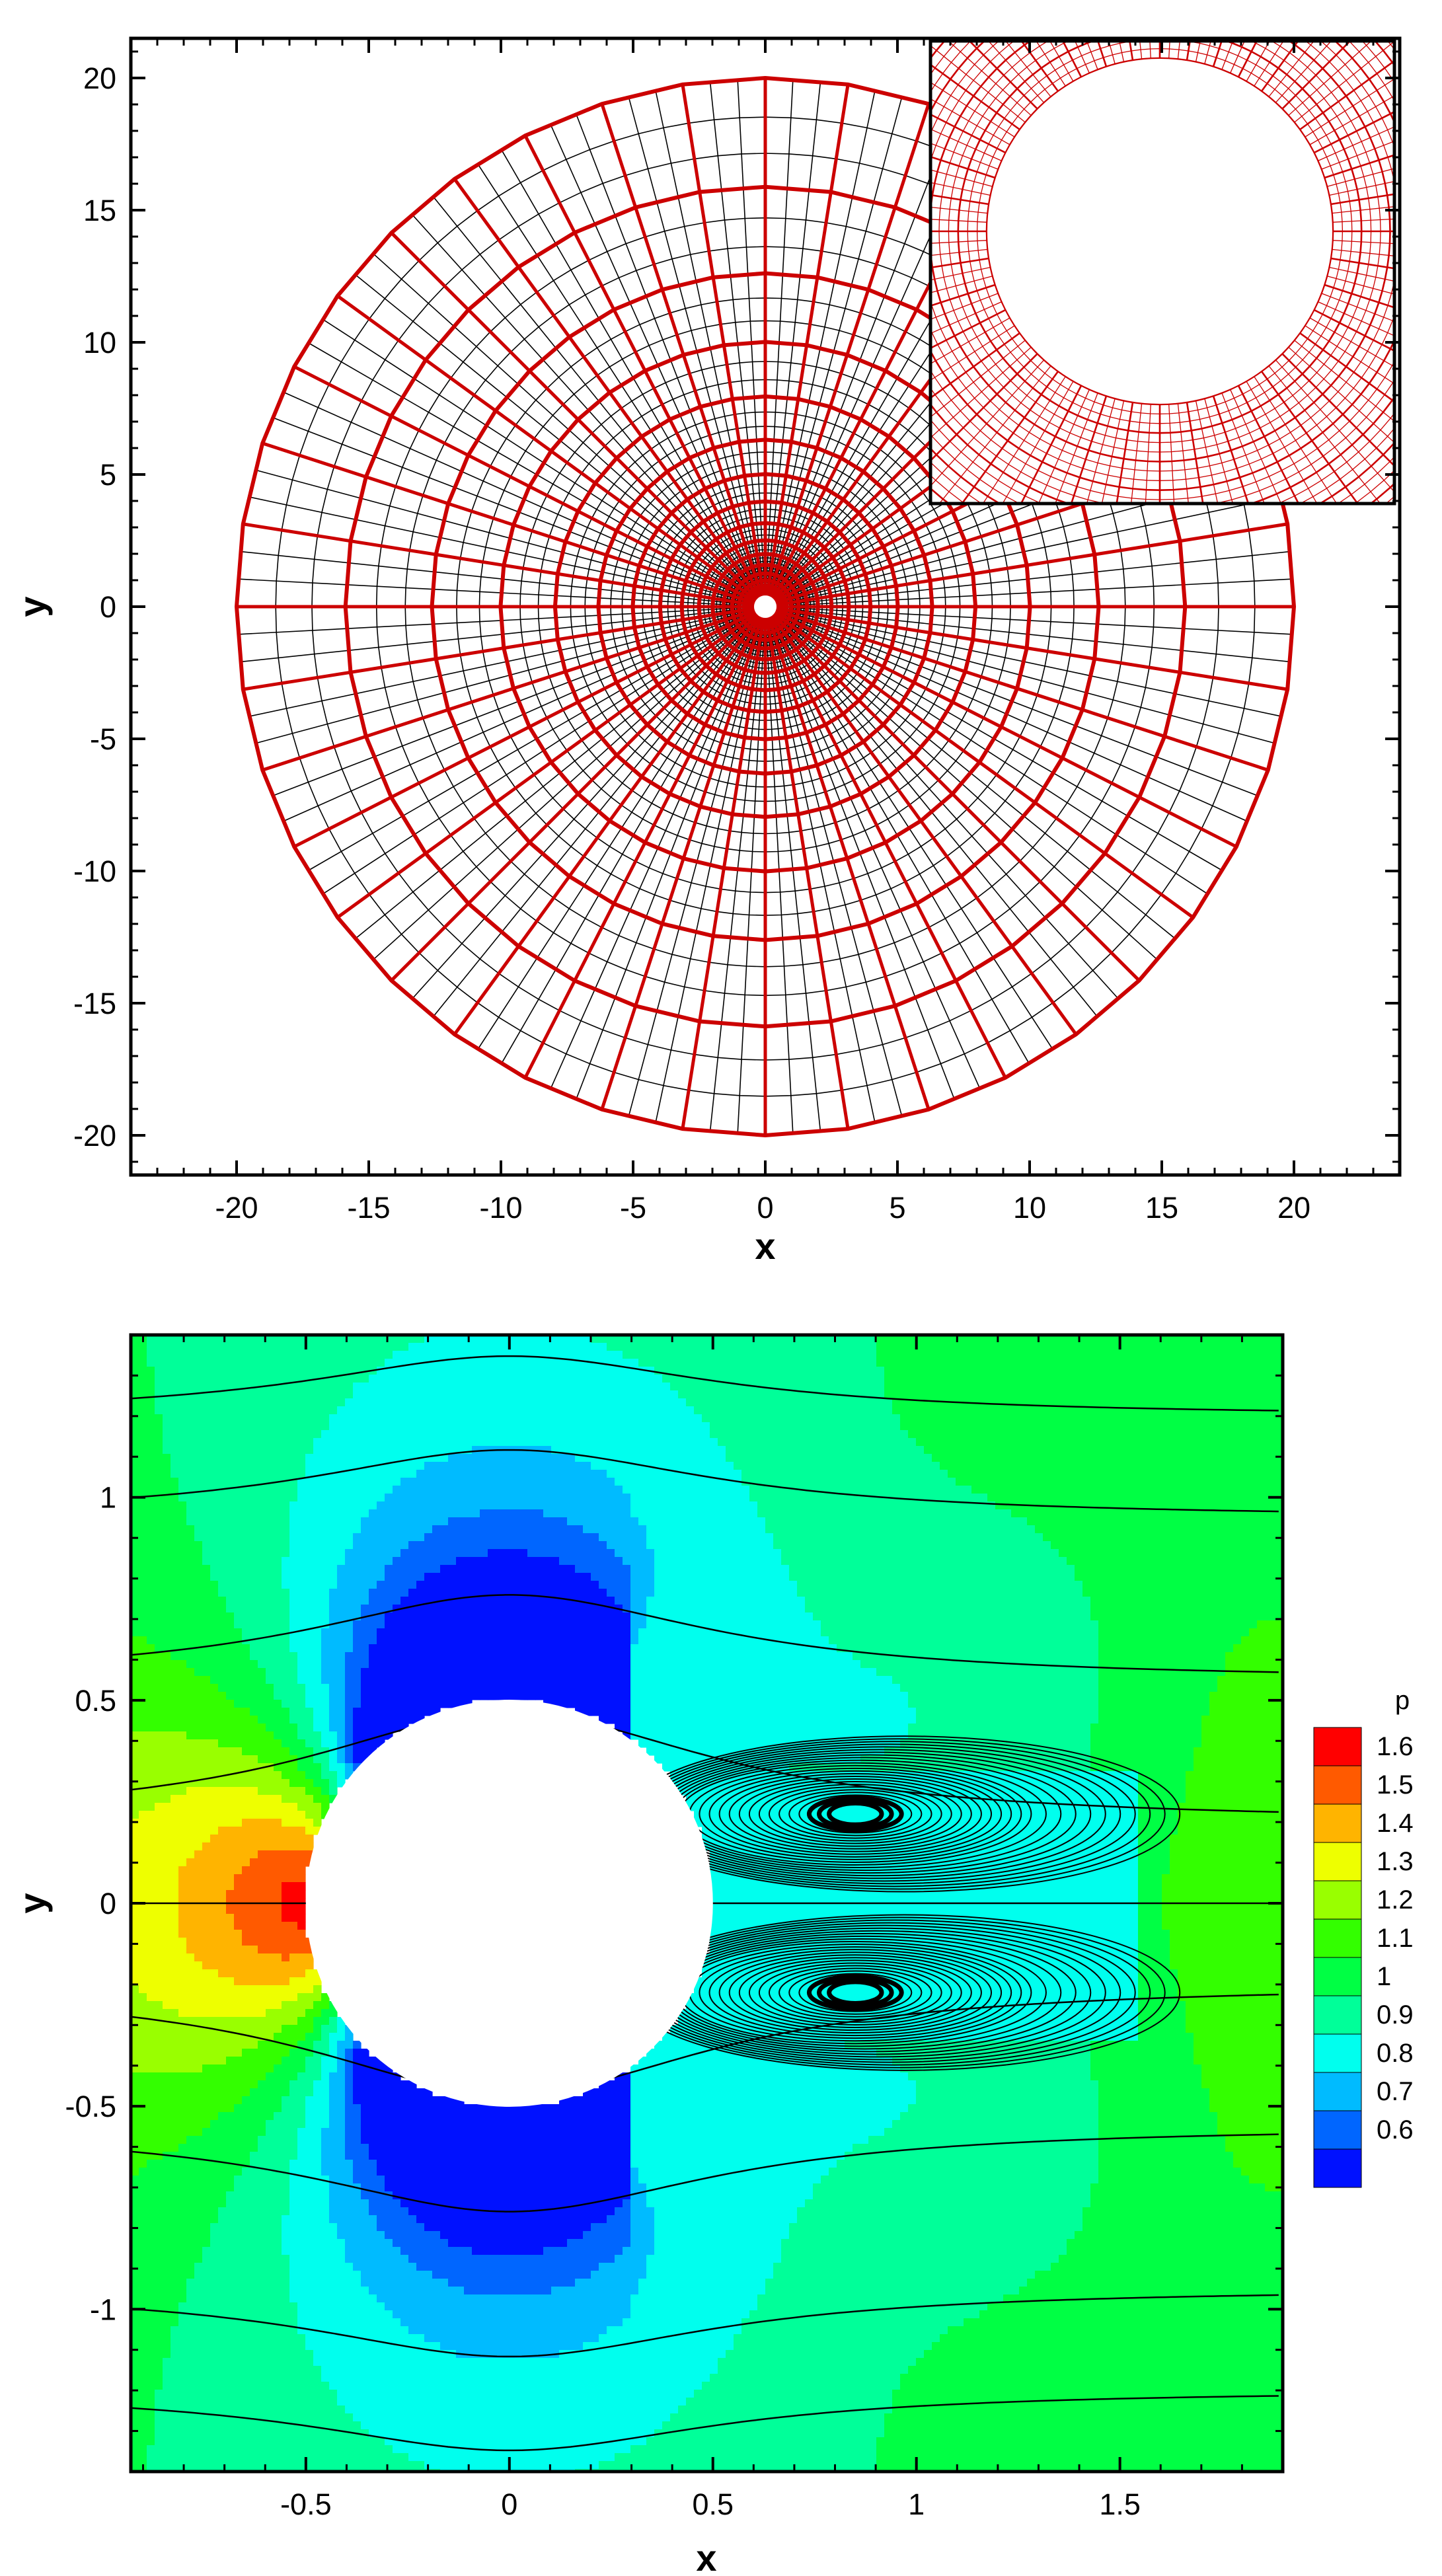  What do you see at coordinates (1384, 1976) in the screenshot?
I see `legend-label: 1` at bounding box center [1384, 1976].